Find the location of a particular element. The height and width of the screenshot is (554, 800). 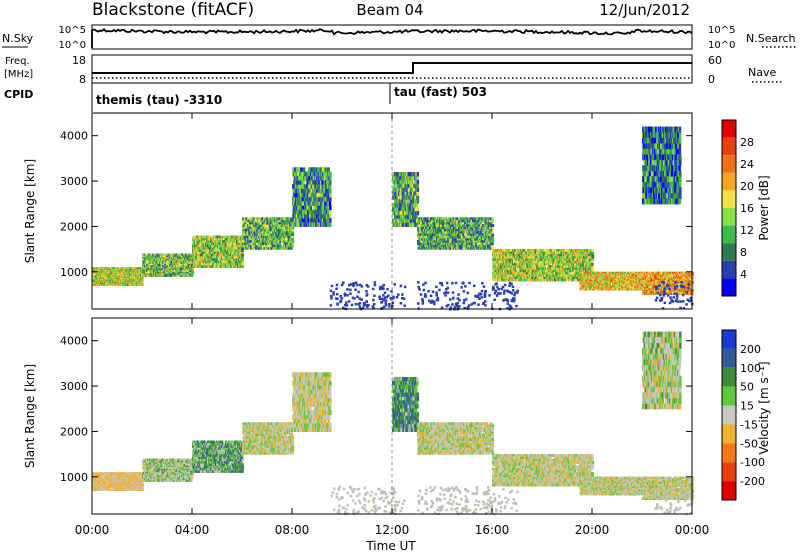

beam-title: Beam 04 is located at coordinates (389, 10).